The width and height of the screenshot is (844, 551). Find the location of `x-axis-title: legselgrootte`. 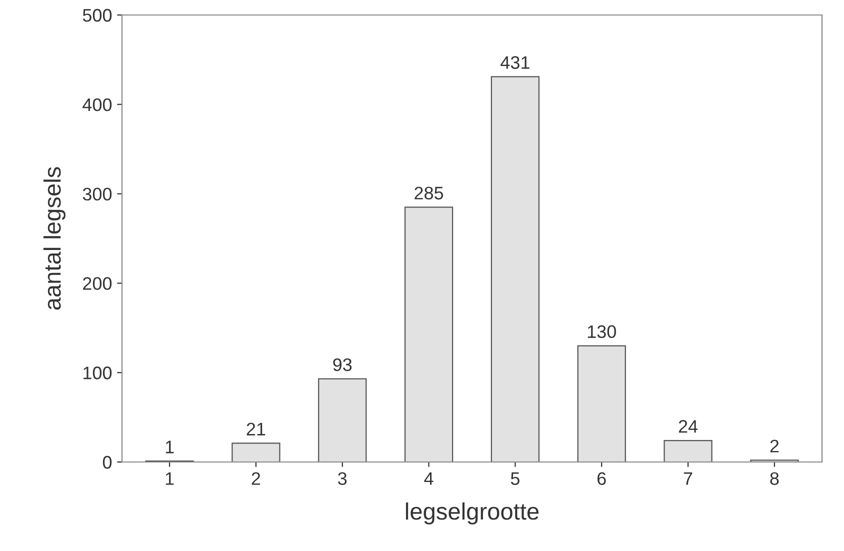

x-axis-title: legselgrootte is located at coordinates (472, 513).